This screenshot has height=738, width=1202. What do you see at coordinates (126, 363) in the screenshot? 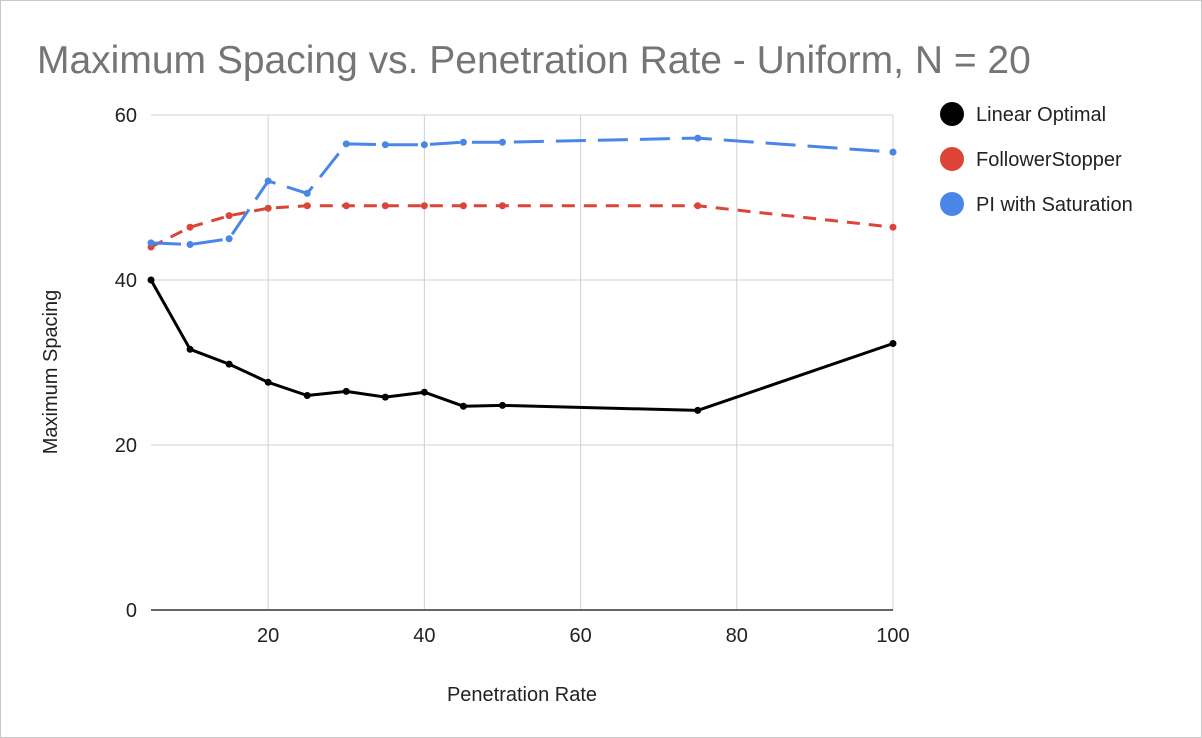
I see `y-axis-ticks: 0 20 40 60` at bounding box center [126, 363].